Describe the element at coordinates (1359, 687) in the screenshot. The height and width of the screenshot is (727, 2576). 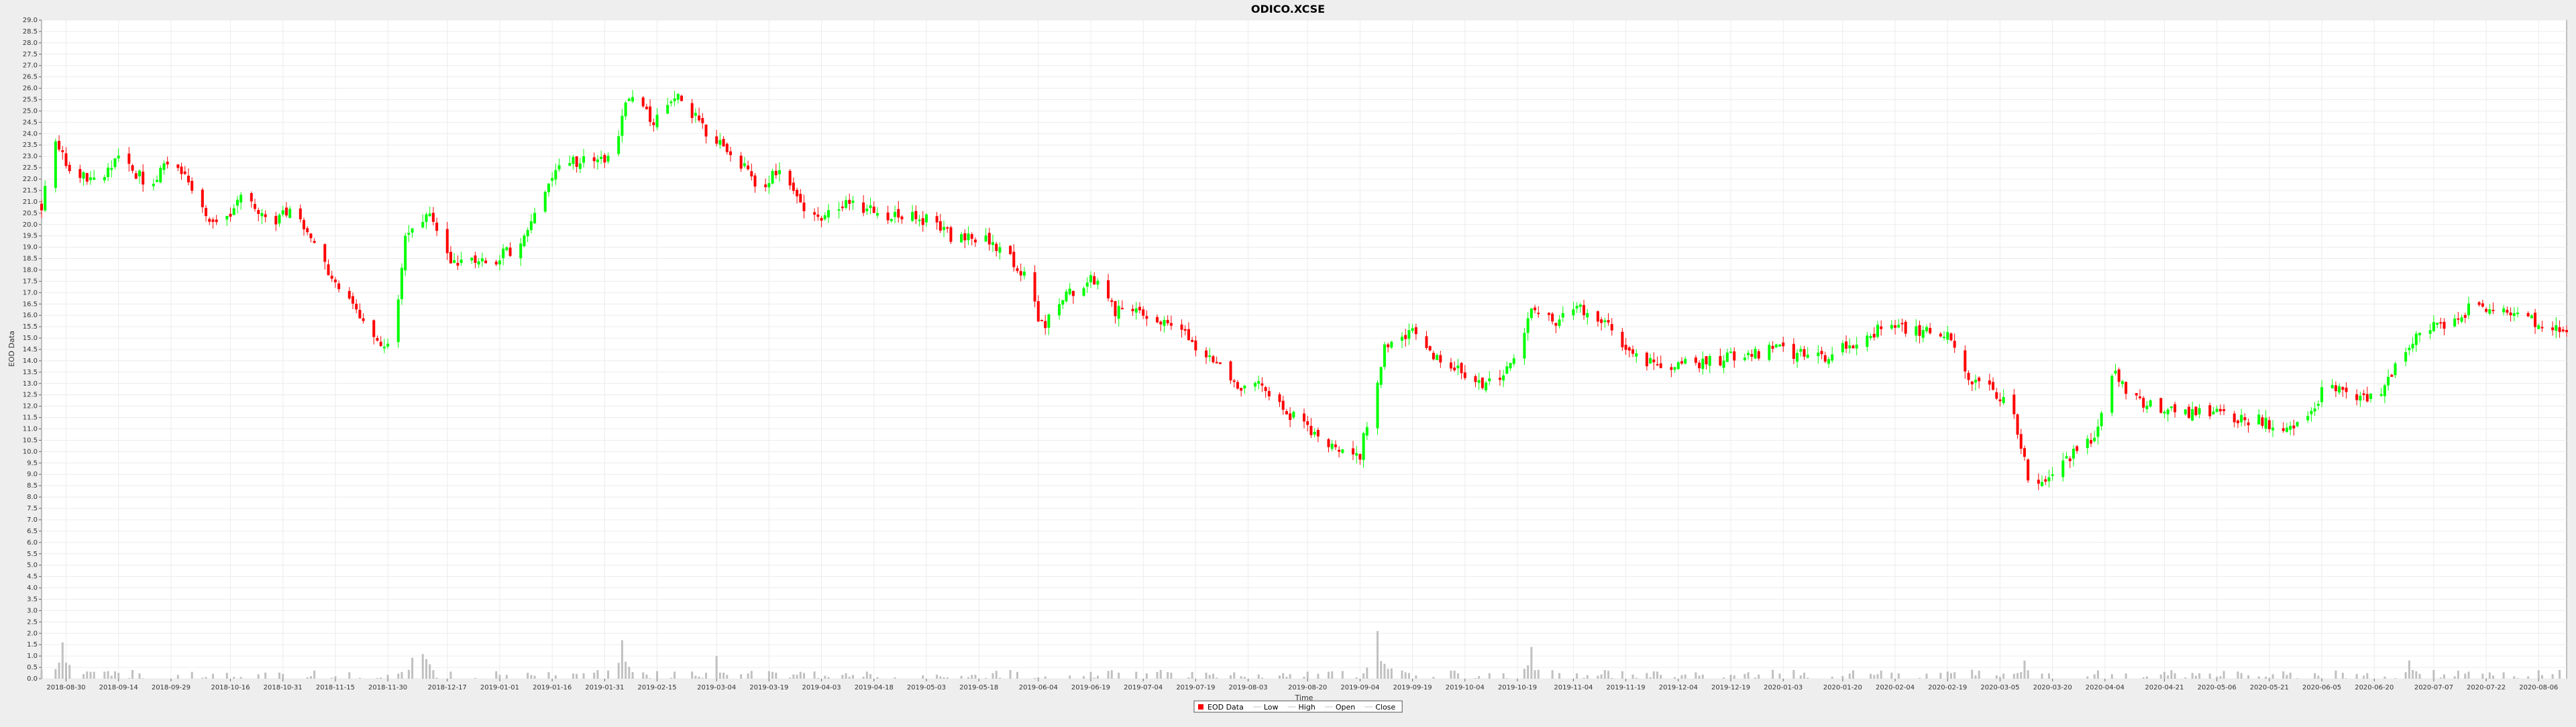
I see `x-tick-label: 2019-09-04` at that location.